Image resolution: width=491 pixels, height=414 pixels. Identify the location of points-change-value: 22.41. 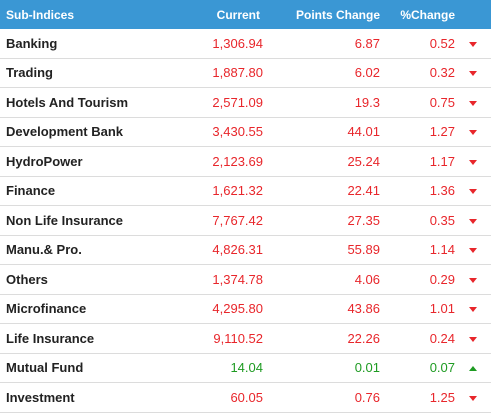
(363, 191).